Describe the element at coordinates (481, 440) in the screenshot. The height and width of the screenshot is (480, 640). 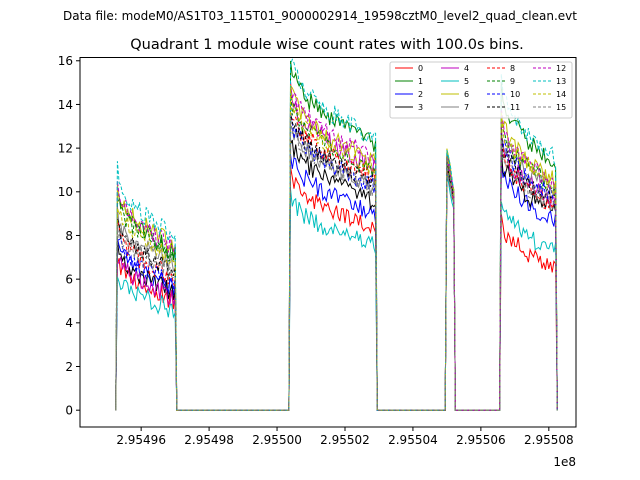
I see `x-tick-label: 2.95506` at that location.